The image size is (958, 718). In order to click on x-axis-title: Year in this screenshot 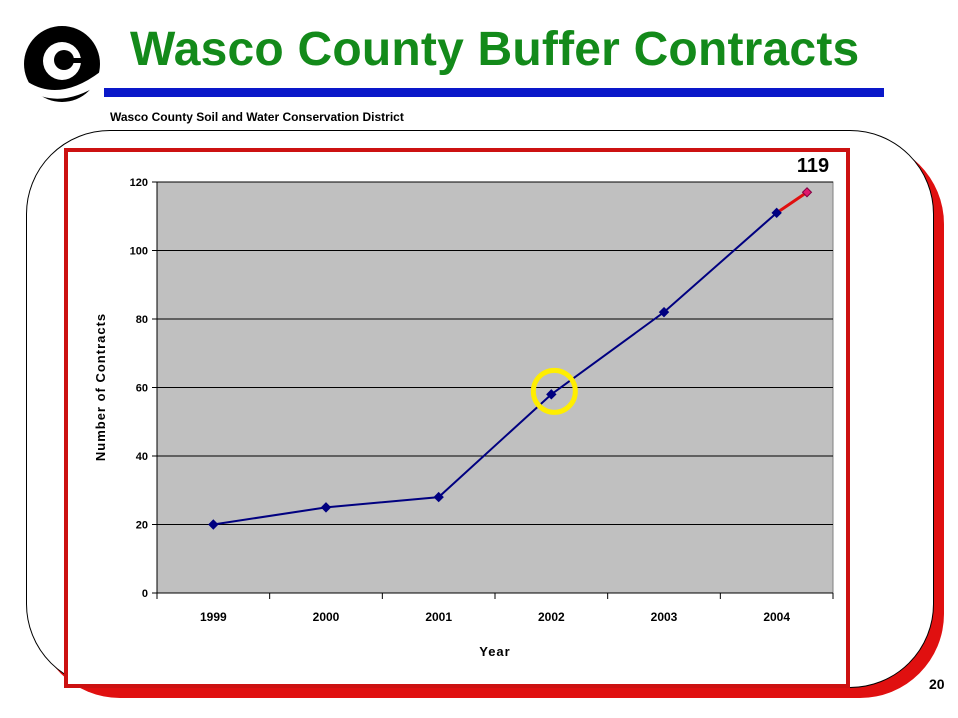, I will do `click(494, 651)`.